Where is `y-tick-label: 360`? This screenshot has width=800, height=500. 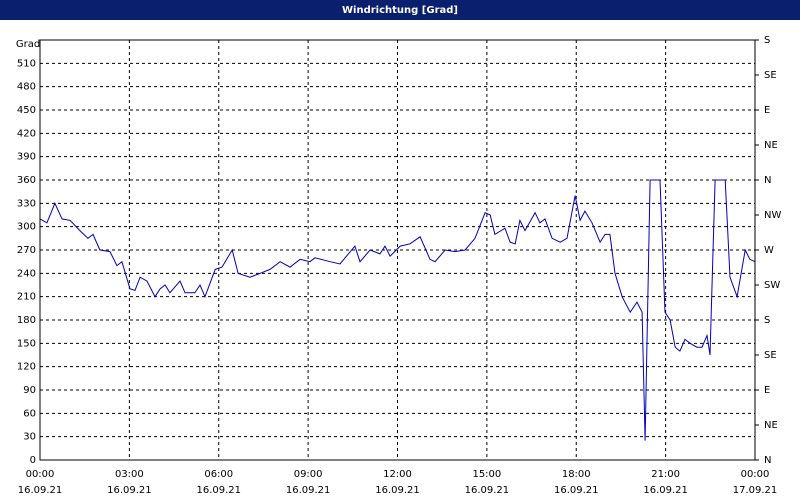
y-tick-label: 360 is located at coordinates (26, 180).